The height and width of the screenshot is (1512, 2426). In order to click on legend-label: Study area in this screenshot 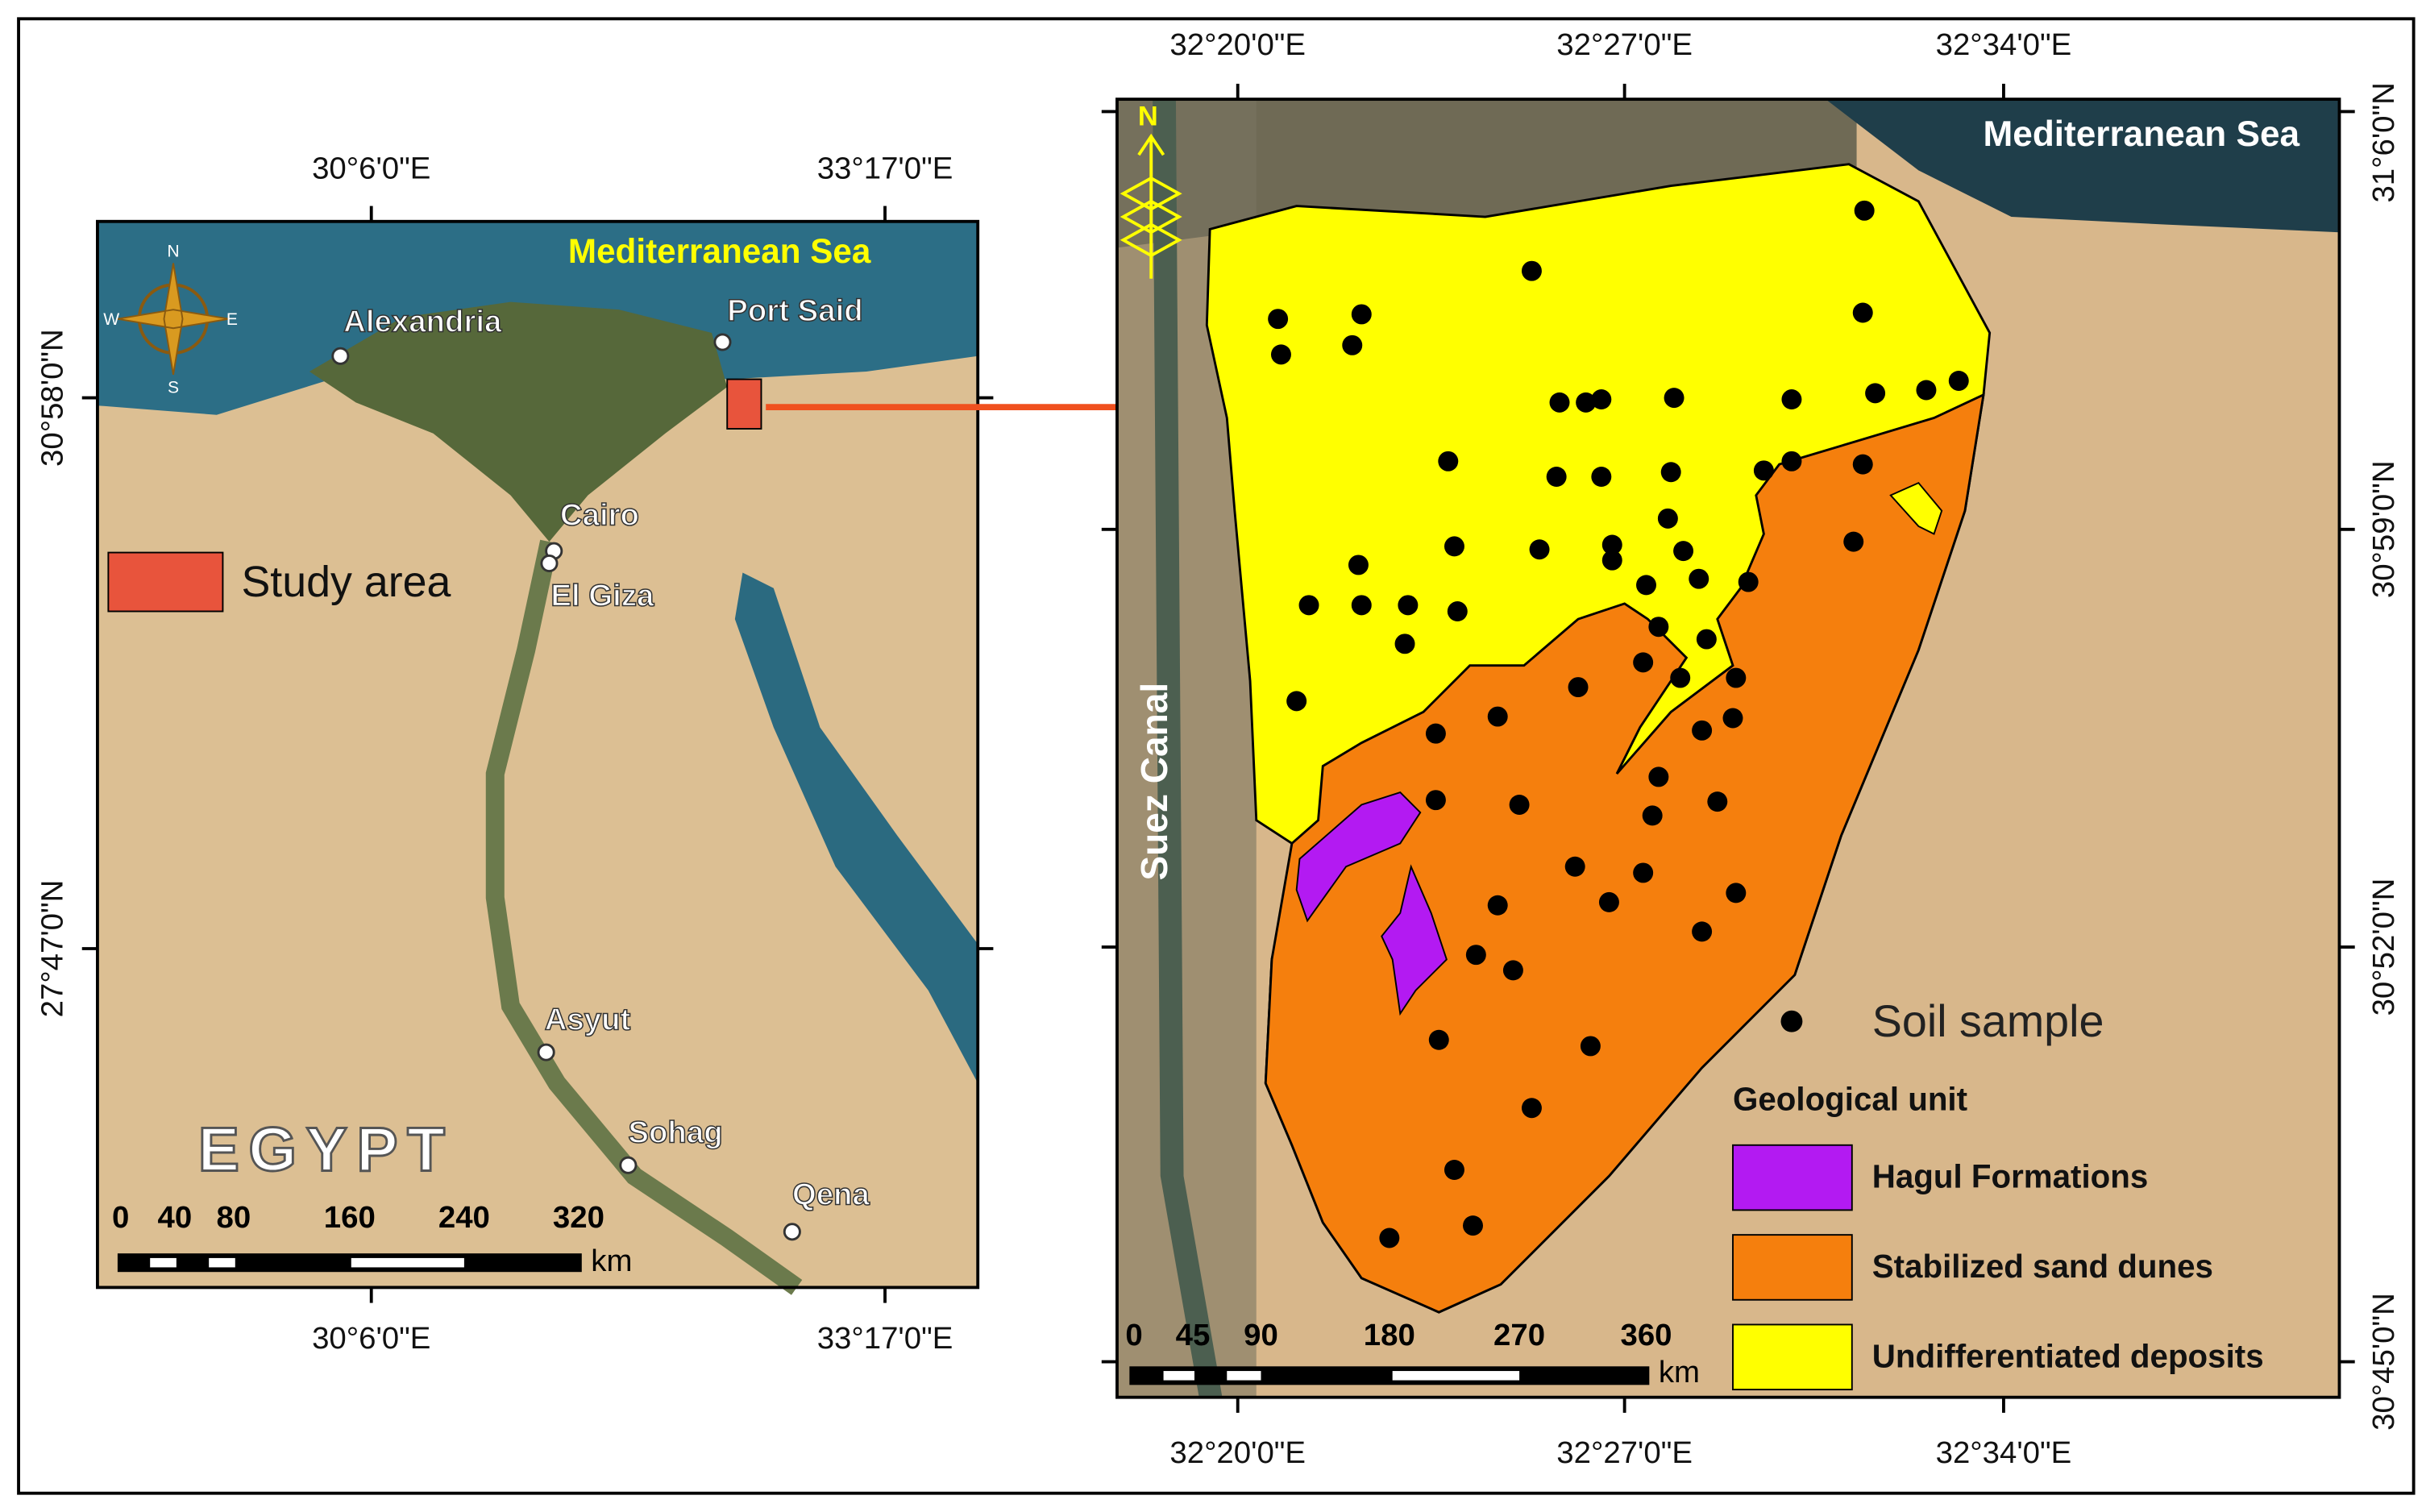, I will do `click(346, 582)`.